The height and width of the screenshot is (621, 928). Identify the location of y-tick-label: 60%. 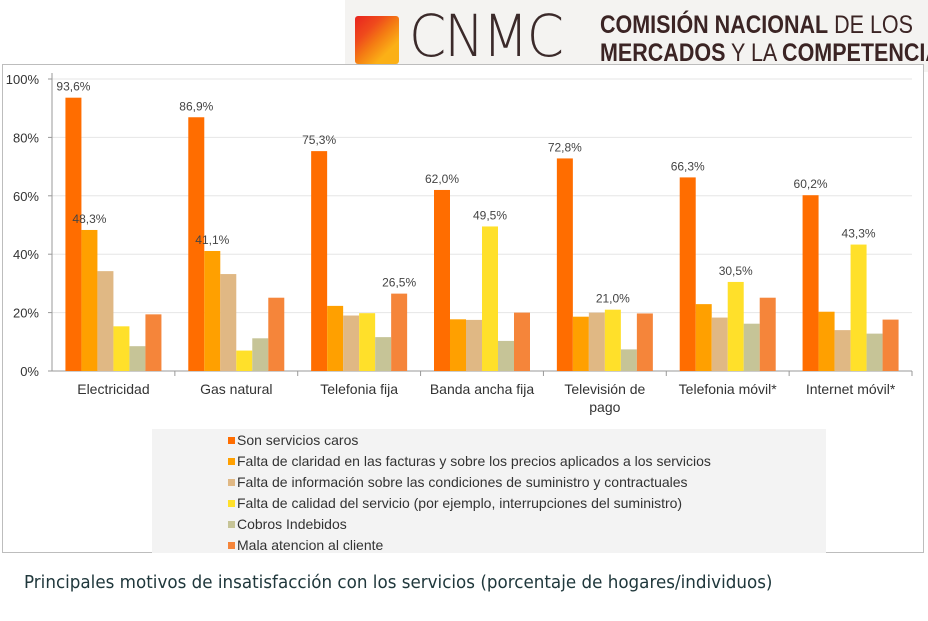
(26, 196).